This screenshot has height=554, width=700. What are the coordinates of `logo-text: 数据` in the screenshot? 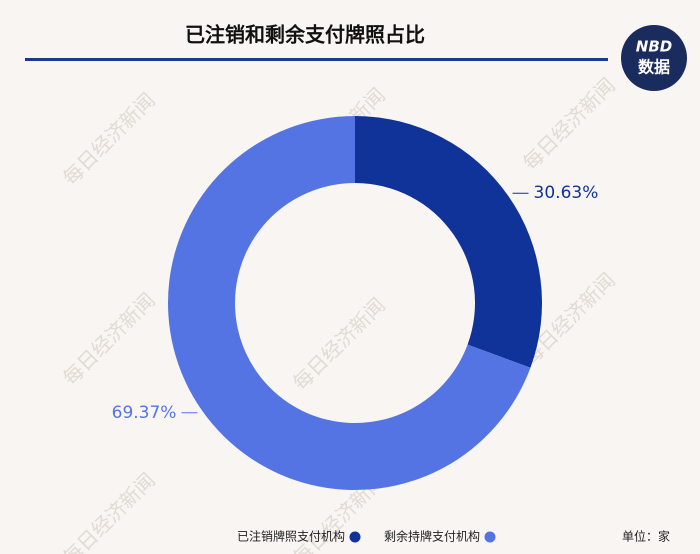 It's located at (654, 67).